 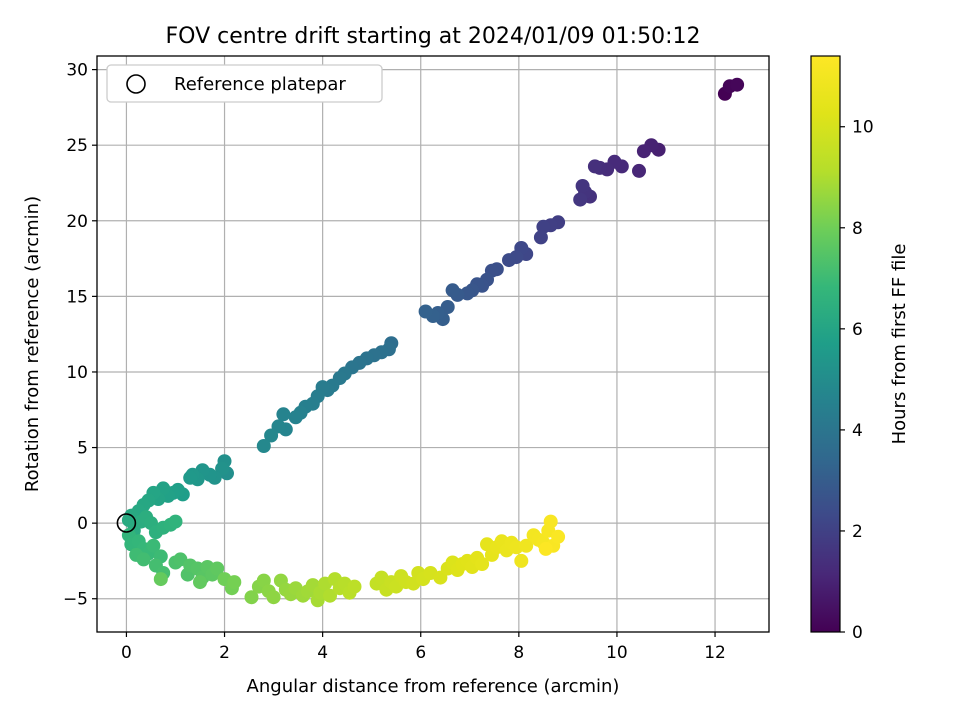 I want to click on colorbar-label: Hours from first FF file, so click(x=899, y=344).